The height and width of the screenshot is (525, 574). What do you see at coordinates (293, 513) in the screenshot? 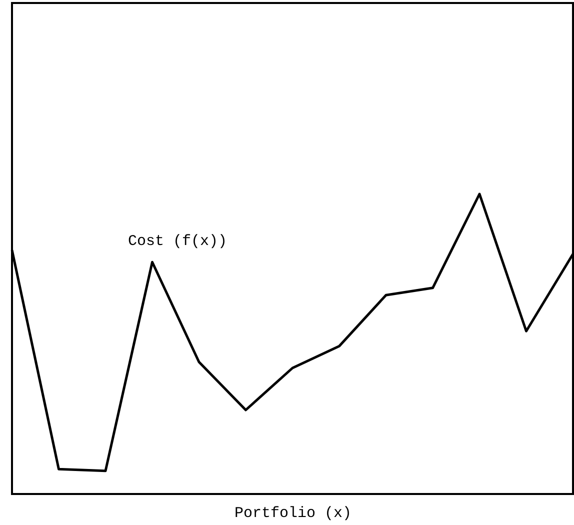
I see `x-axis-title: Portfolio (x)` at bounding box center [293, 513].